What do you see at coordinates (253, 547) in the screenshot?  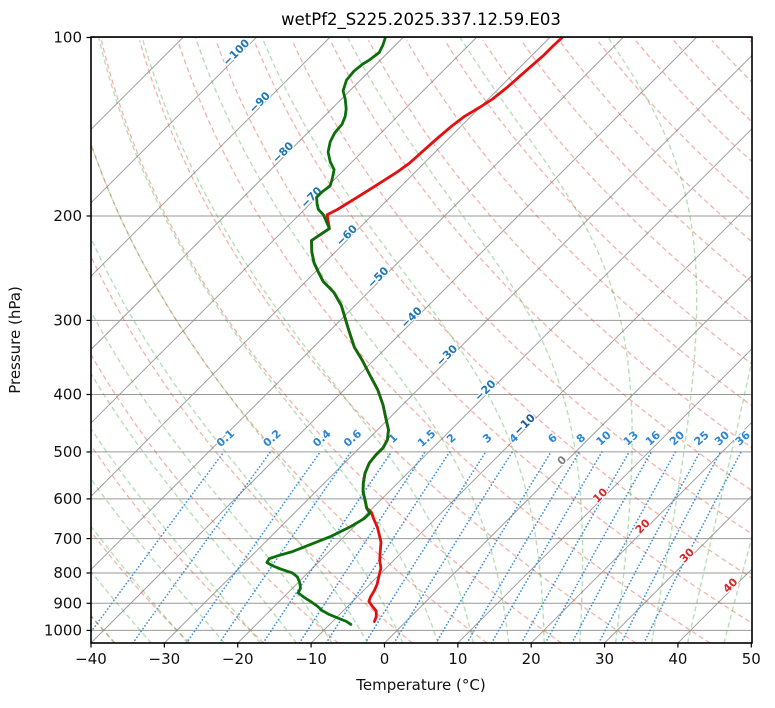 I see `mixing-ratio-line-0.4` at bounding box center [253, 547].